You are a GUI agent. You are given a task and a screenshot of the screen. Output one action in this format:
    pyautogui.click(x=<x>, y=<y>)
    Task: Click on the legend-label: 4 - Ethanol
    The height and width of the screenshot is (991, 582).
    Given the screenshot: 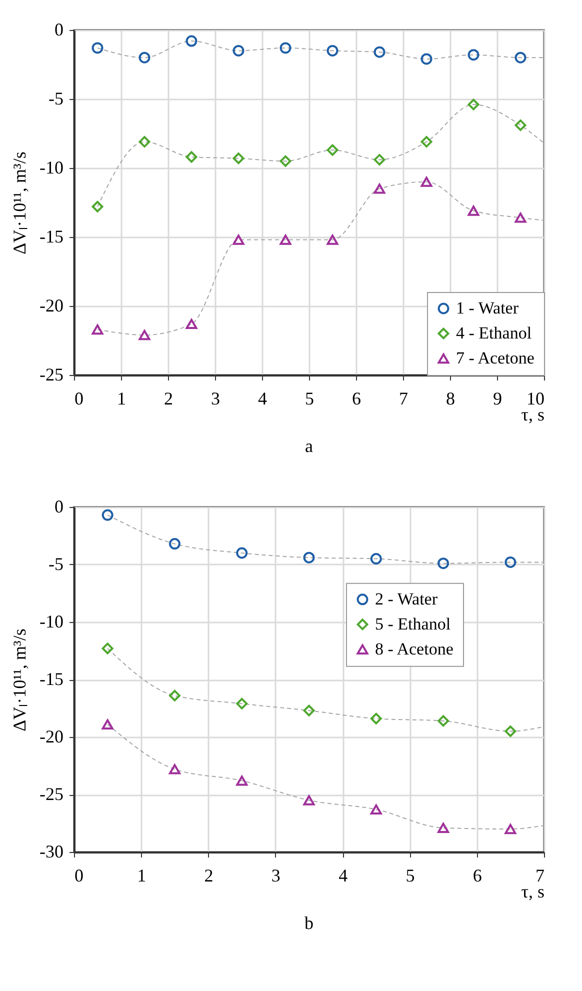 What is the action you would take?
    pyautogui.click(x=494, y=333)
    